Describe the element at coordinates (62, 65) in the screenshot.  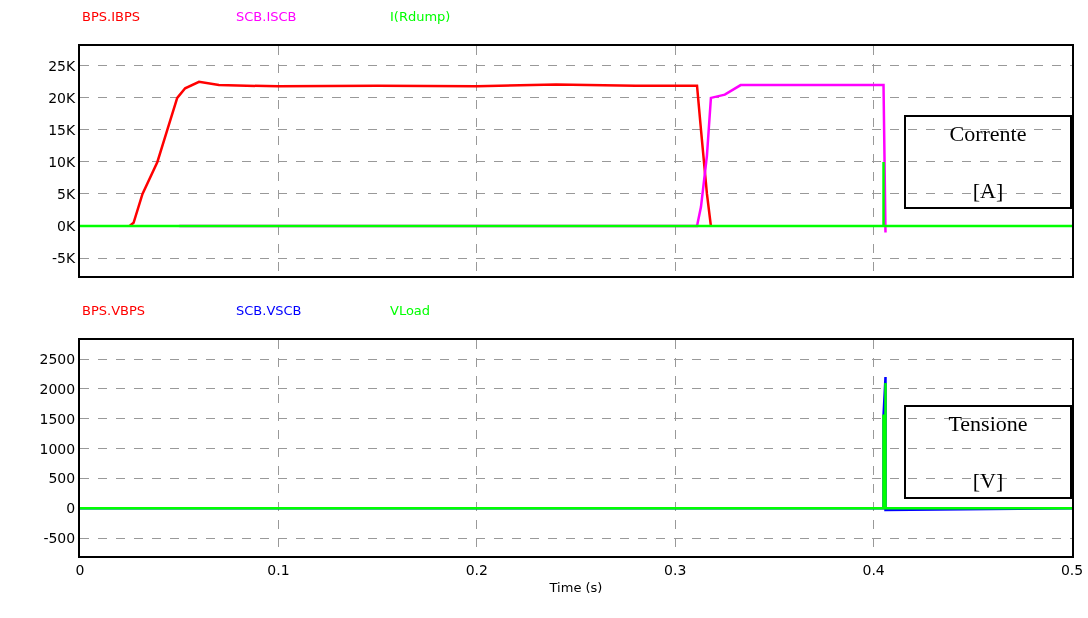
I see `y-tick-label: 25K` at that location.